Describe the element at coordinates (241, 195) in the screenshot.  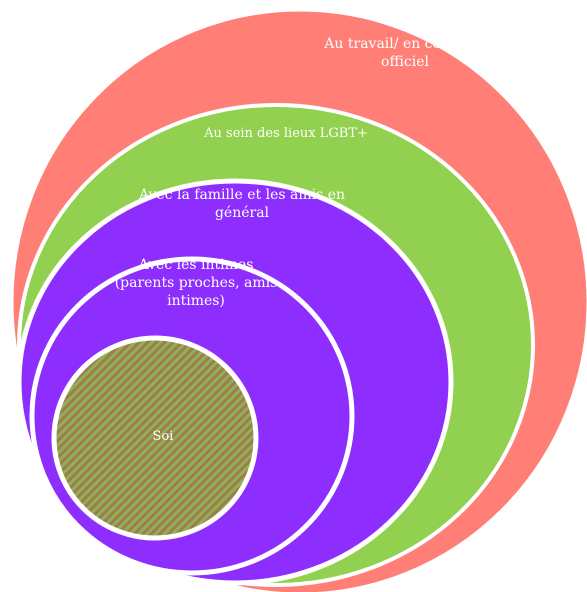
I see `label-family-line-1: Avec la famille et les amis en` at that location.